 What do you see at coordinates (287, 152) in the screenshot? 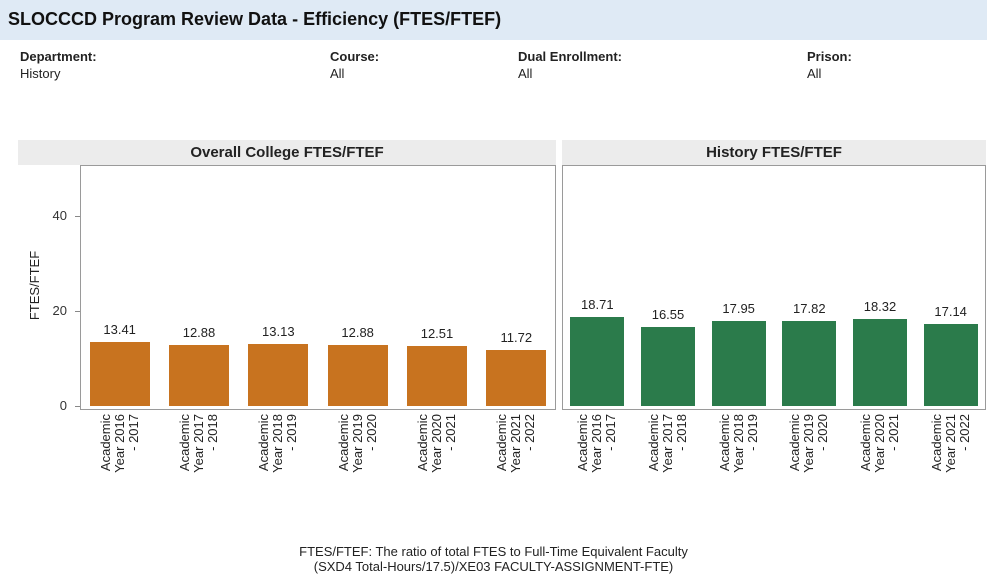
I see `panel-header: Overall College FTES/FTEF` at bounding box center [287, 152].